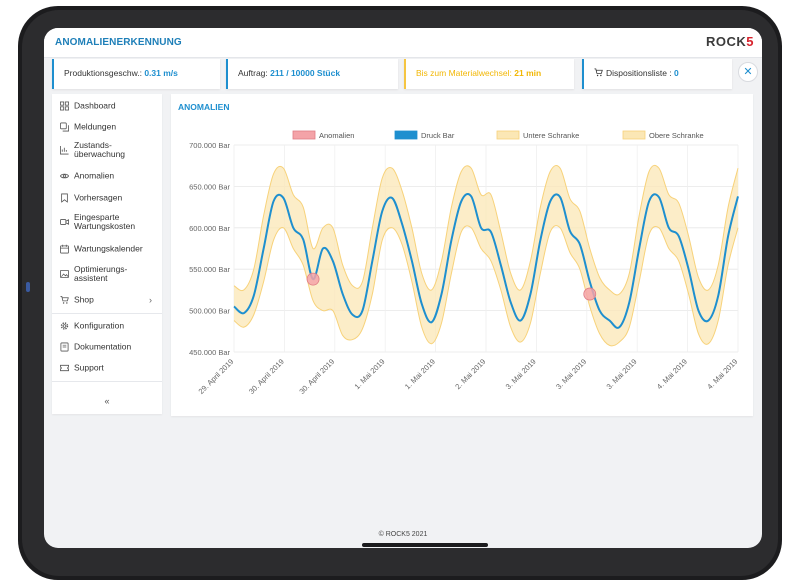 This screenshot has width=800, height=588. Describe the element at coordinates (64, 127) in the screenshot. I see `messages-icon` at that location.